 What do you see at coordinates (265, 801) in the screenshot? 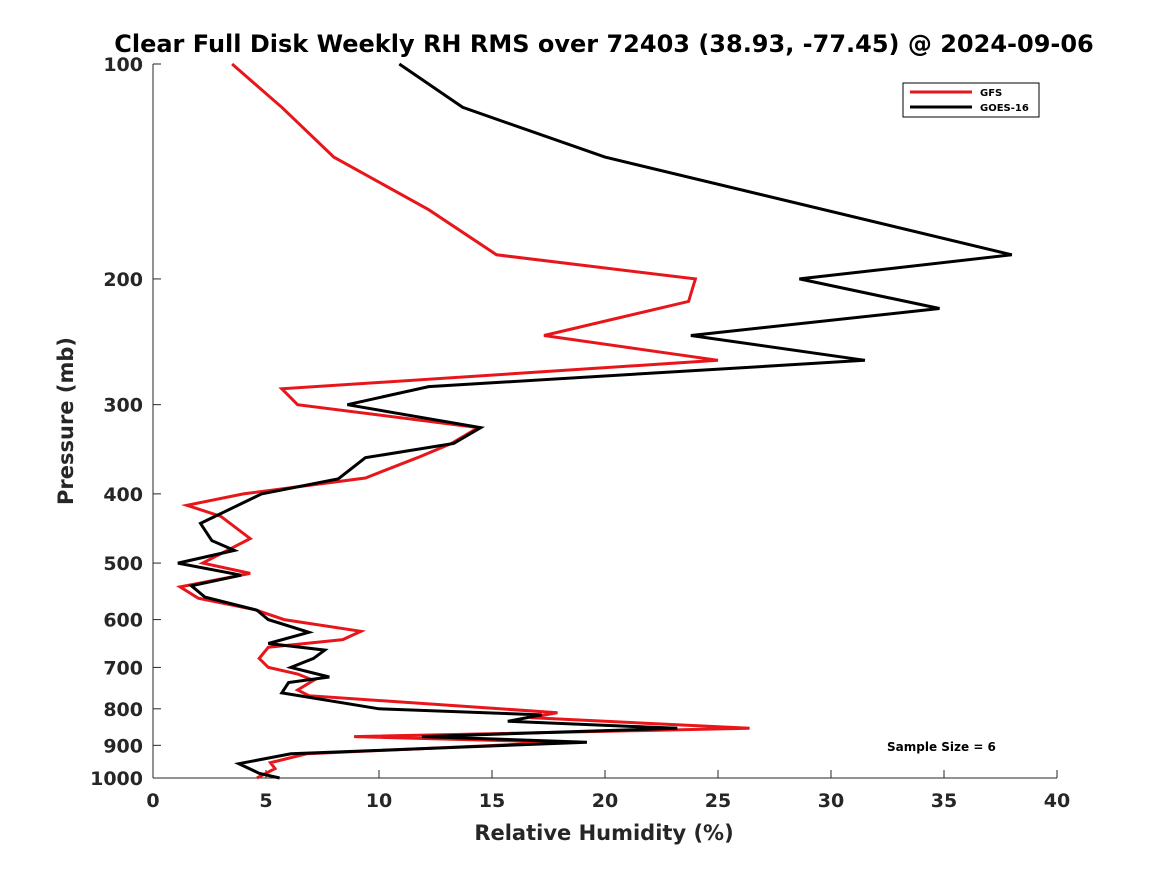
I see `x-tick-label: 5` at bounding box center [265, 801].